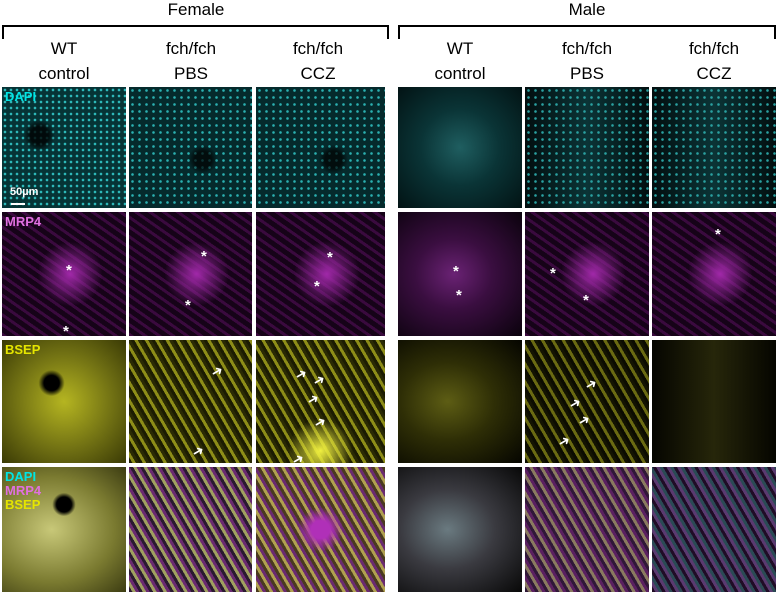 The height and width of the screenshot is (593, 778). Describe the element at coordinates (190, 274) in the screenshot. I see `panel-mrp4-female-pbs: * *` at that location.